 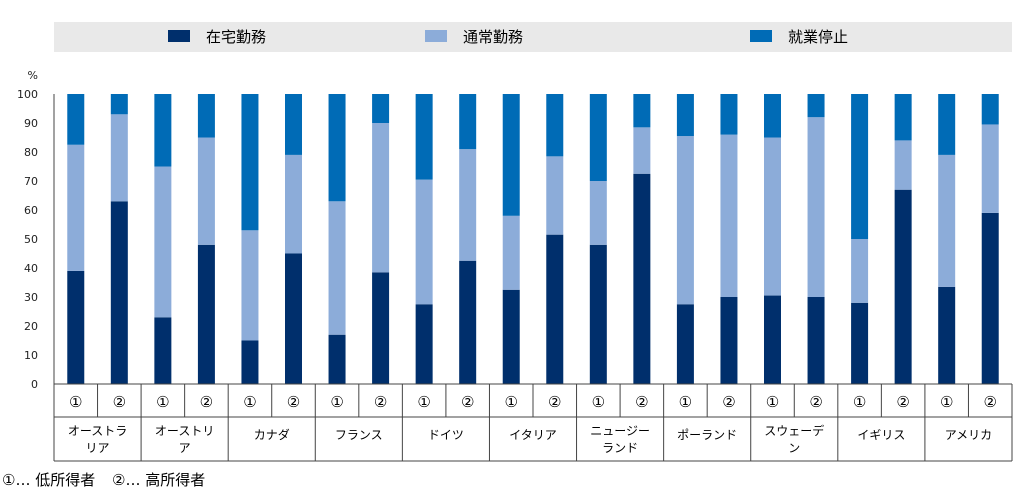 I want to click on group-label: ニュージー, so click(x=620, y=431).